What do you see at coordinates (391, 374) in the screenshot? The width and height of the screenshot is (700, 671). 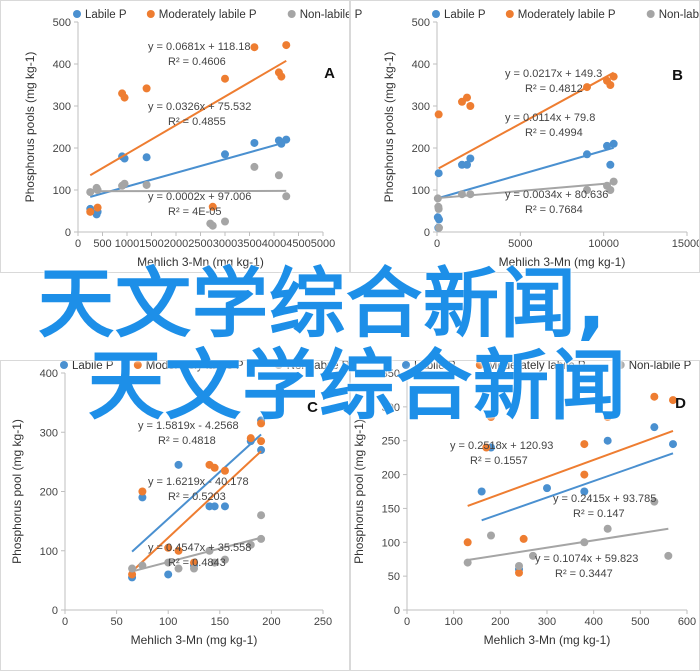 I see `y-tick-label: 350` at bounding box center [391, 374].